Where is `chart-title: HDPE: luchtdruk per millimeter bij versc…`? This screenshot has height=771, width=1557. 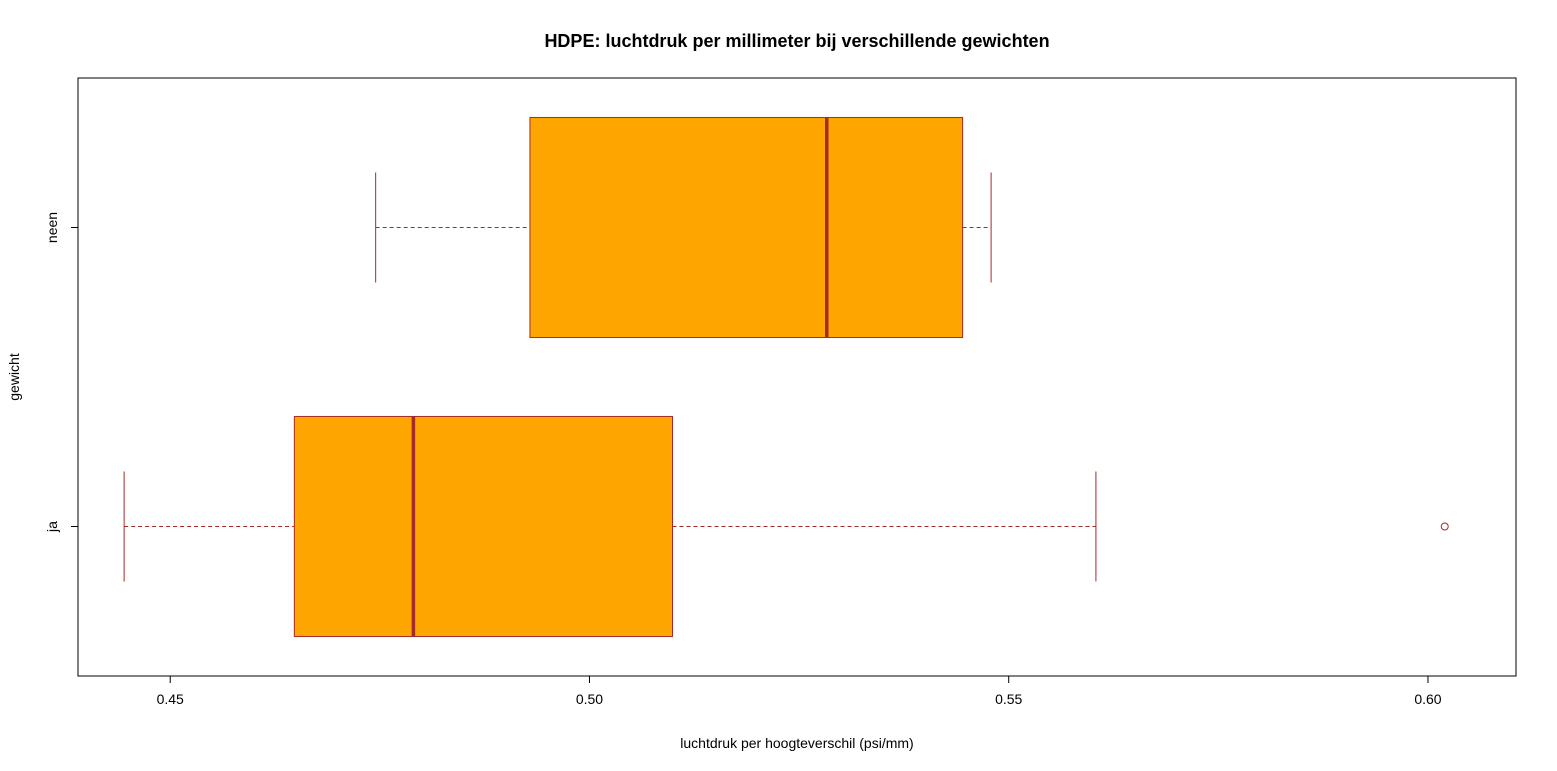 chart-title: HDPE: luchtdruk per millimeter bij versc… is located at coordinates (796, 41).